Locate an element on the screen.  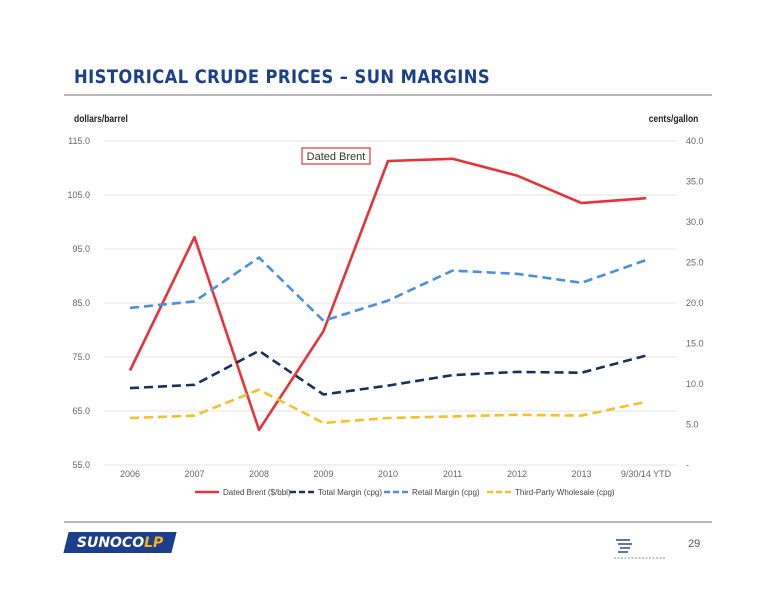
legend-label-total-margin: Total Margin (cpg) is located at coordinates (350, 492).